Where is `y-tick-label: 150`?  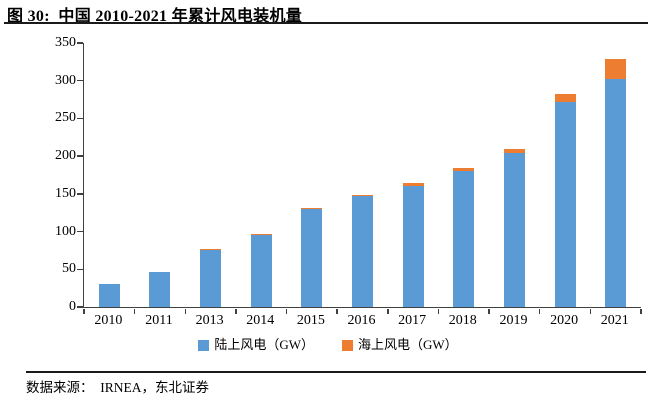
y-tick-label: 150 is located at coordinates (65, 193).